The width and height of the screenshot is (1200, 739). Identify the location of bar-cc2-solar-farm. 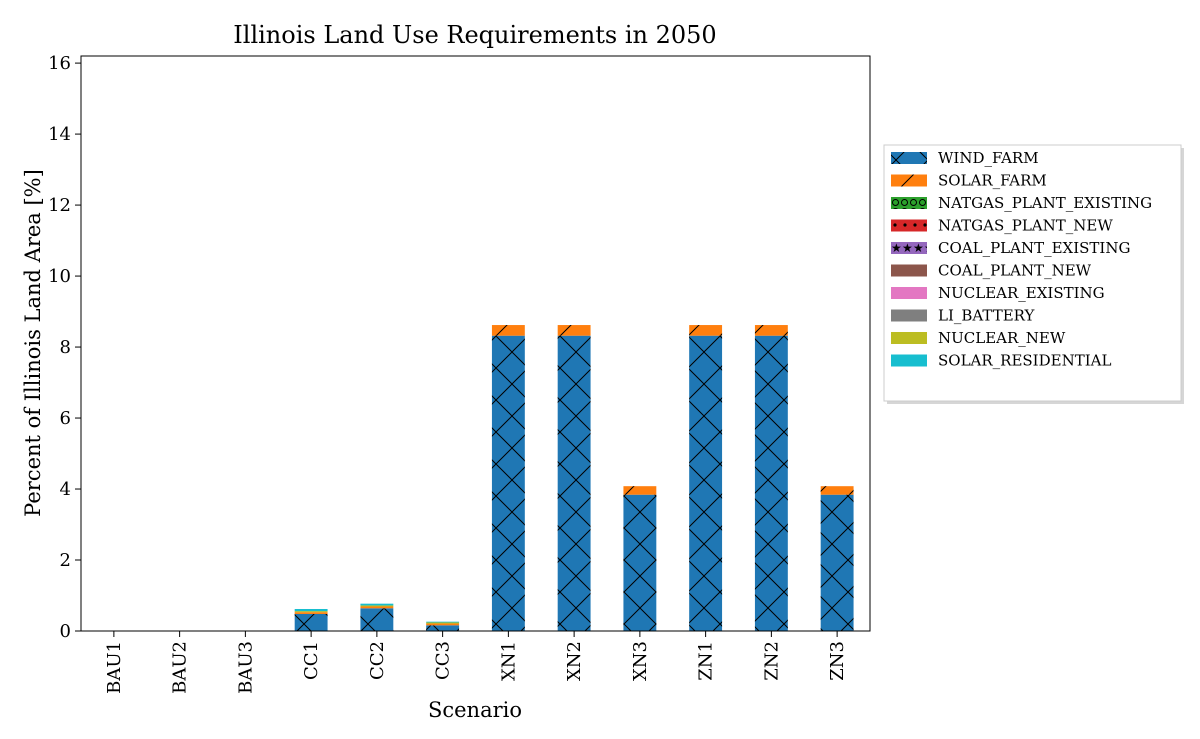
(377, 607).